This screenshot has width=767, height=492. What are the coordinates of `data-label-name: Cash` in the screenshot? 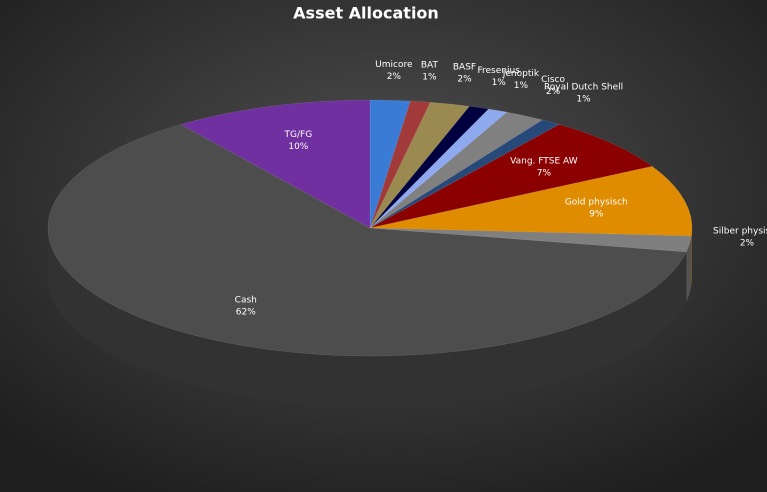 It's located at (246, 300).